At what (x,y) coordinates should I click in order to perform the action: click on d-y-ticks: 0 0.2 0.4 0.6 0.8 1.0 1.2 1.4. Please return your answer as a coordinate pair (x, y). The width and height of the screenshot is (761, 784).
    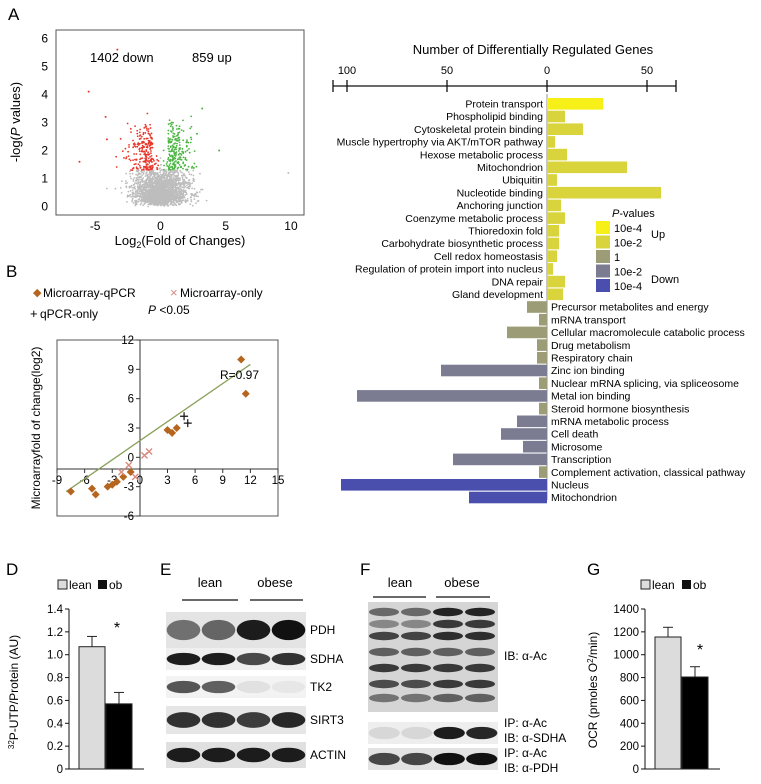
    Looking at the image, I should click on (58, 690).